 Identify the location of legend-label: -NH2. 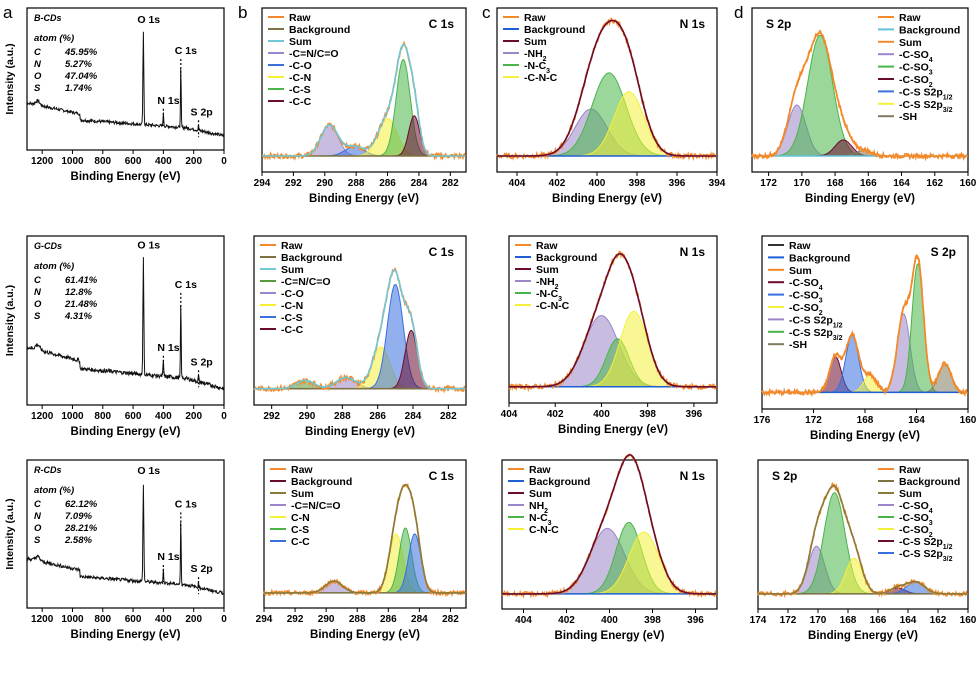
(547, 283).